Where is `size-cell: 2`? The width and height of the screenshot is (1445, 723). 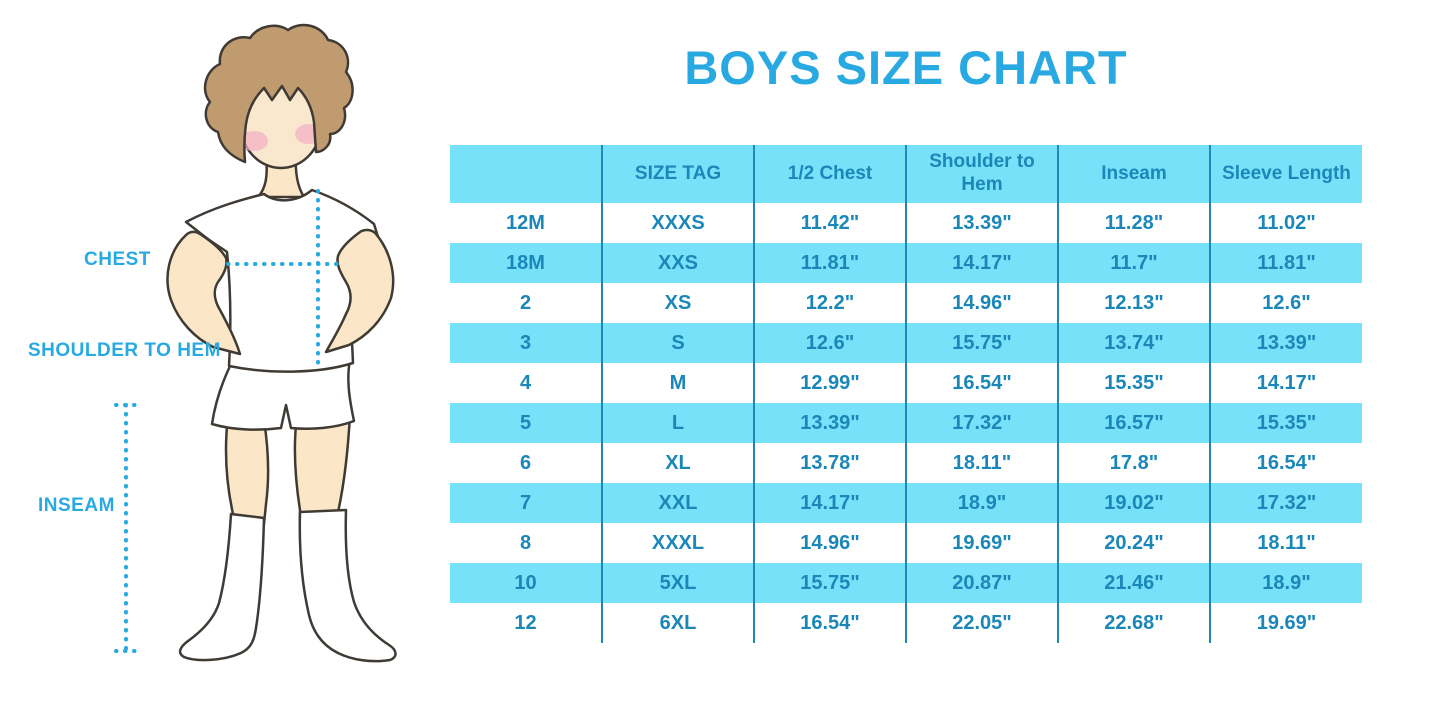
size-cell: 2 is located at coordinates (525, 302).